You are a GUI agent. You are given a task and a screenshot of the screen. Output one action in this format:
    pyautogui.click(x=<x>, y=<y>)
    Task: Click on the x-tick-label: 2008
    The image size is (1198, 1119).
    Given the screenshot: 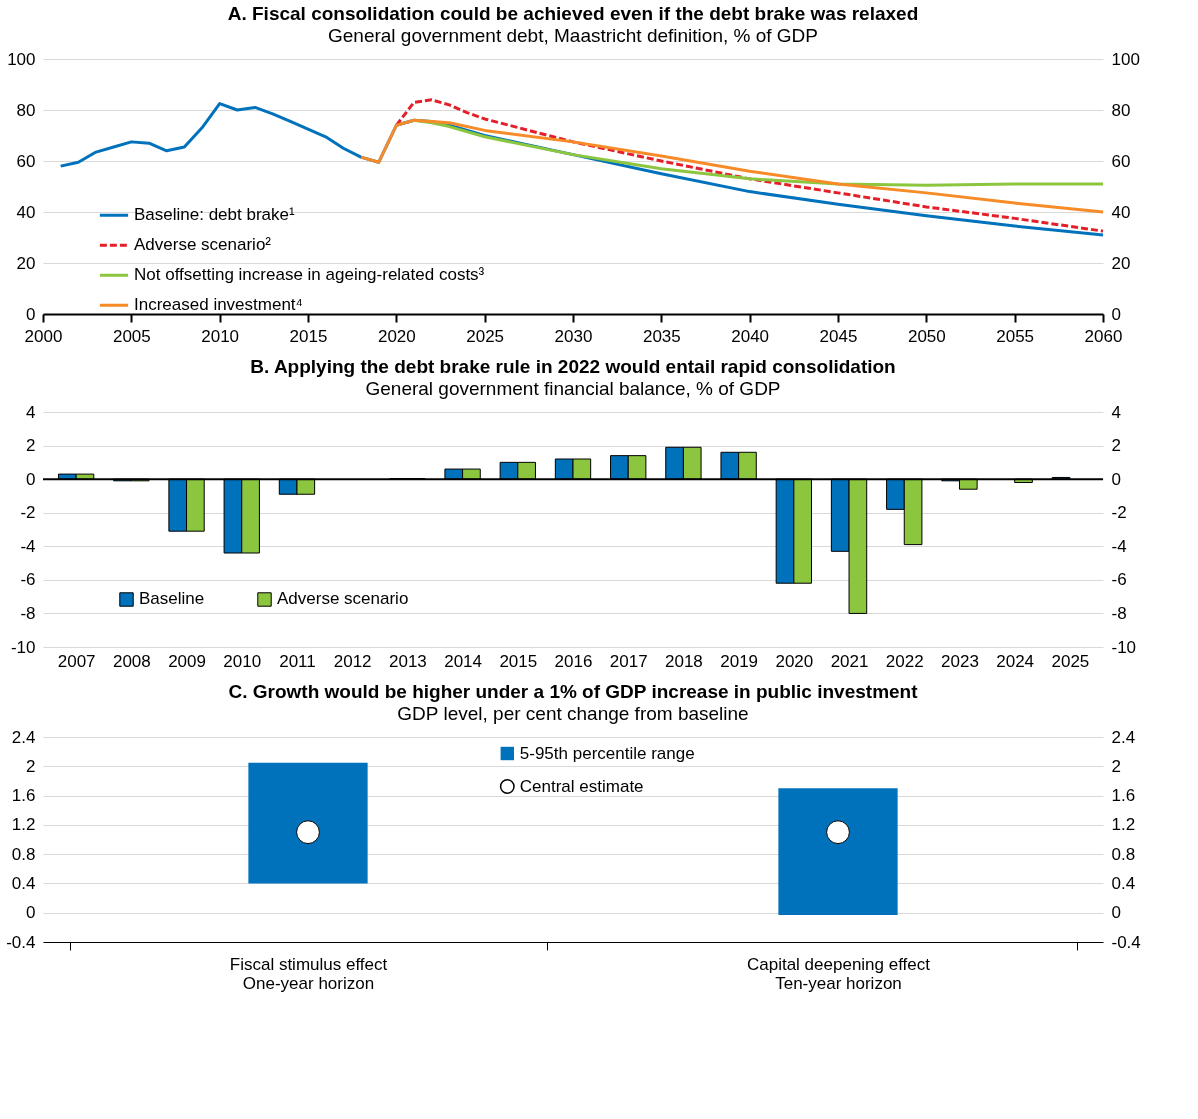 What is the action you would take?
    pyautogui.click(x=131, y=661)
    